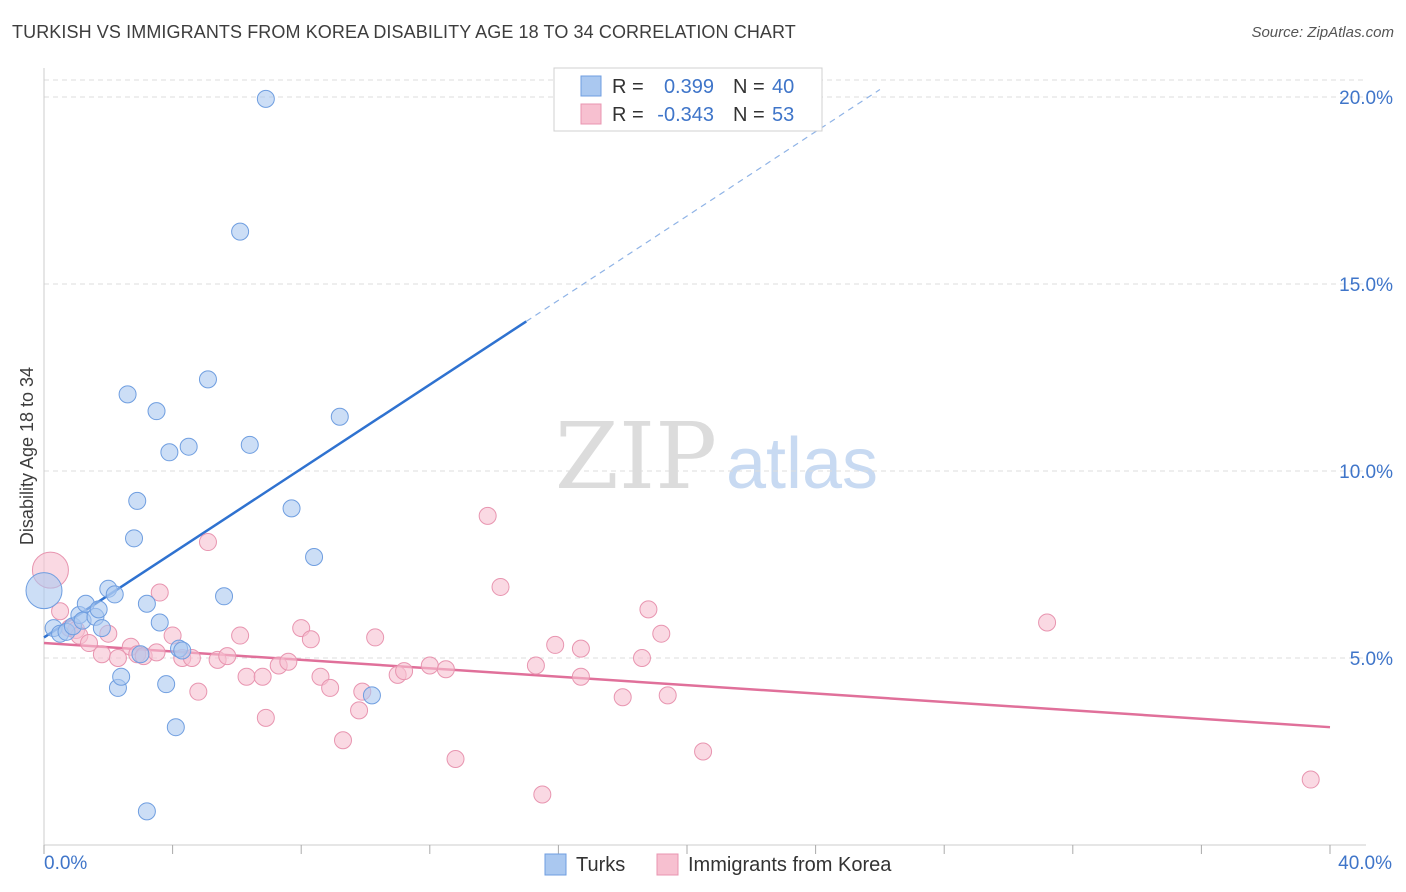 The width and height of the screenshot is (1406, 892). Describe the element at coordinates (783, 115) in the screenshot. I see `legend-n-value-korea: 53` at that location.